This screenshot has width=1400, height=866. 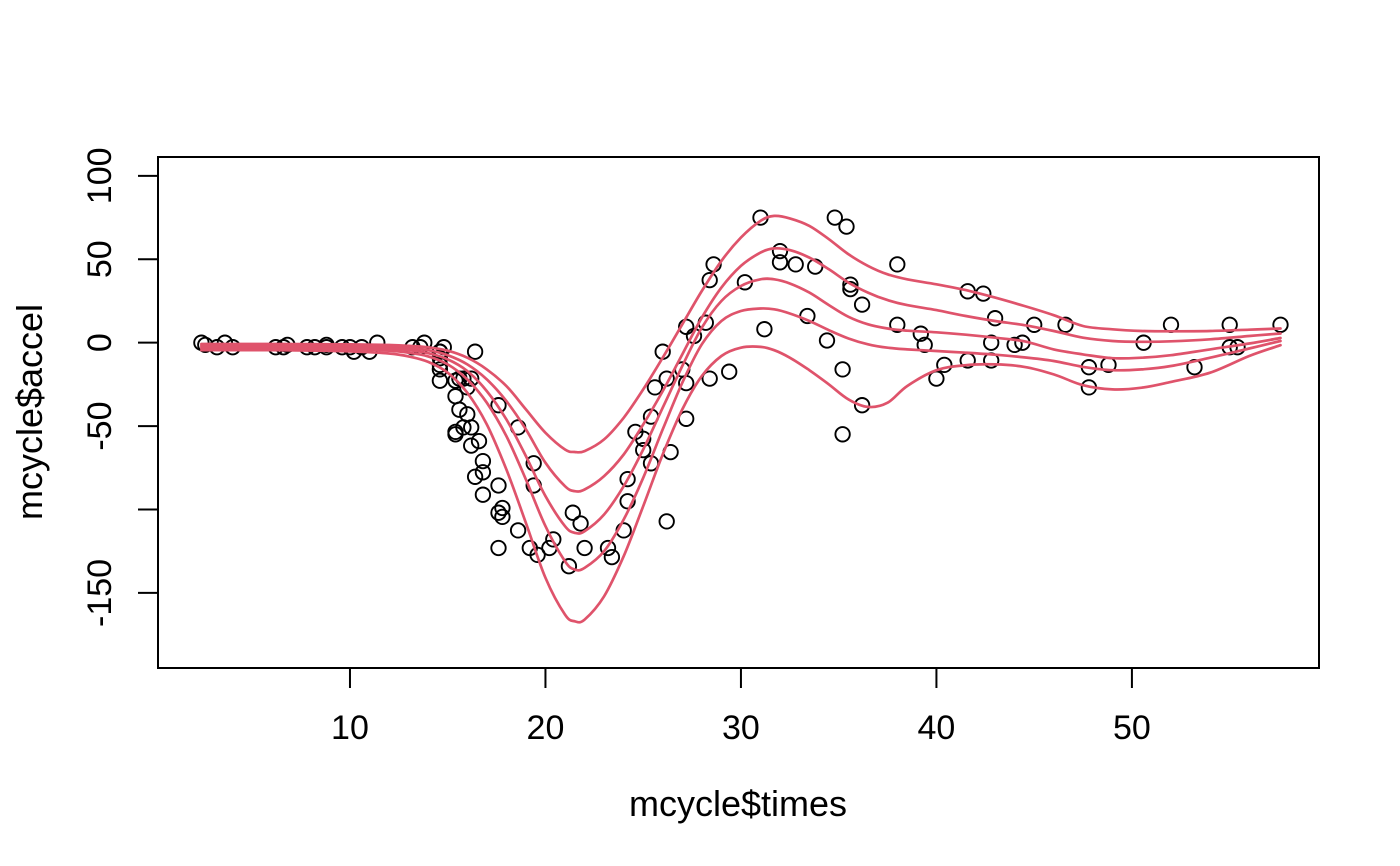 I want to click on y-tick-label: -150, so click(x=100, y=593).